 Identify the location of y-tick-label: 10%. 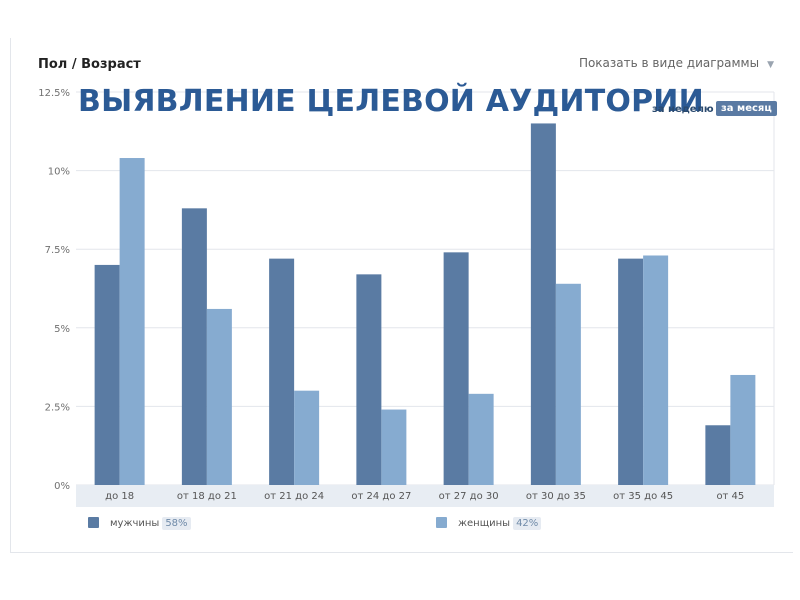
(59, 172).